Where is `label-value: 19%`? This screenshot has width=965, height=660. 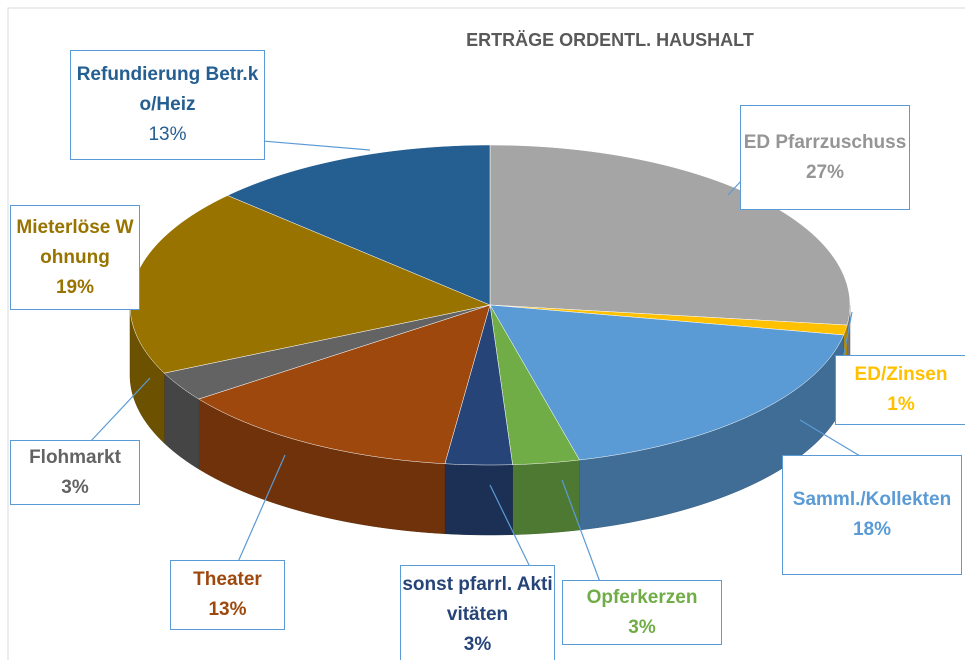
label-value: 19% is located at coordinates (75, 287).